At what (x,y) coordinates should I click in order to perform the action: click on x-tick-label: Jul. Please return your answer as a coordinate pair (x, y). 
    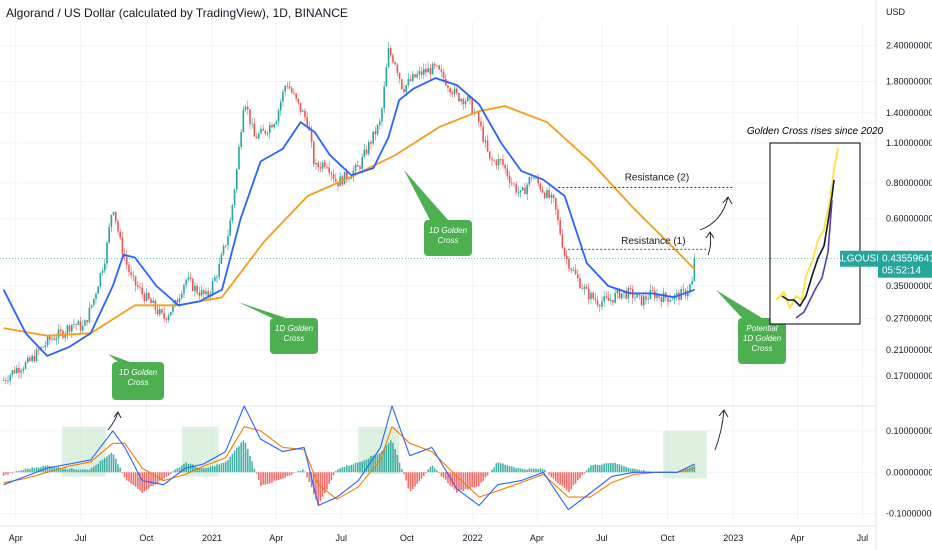
    Looking at the image, I should click on (602, 538).